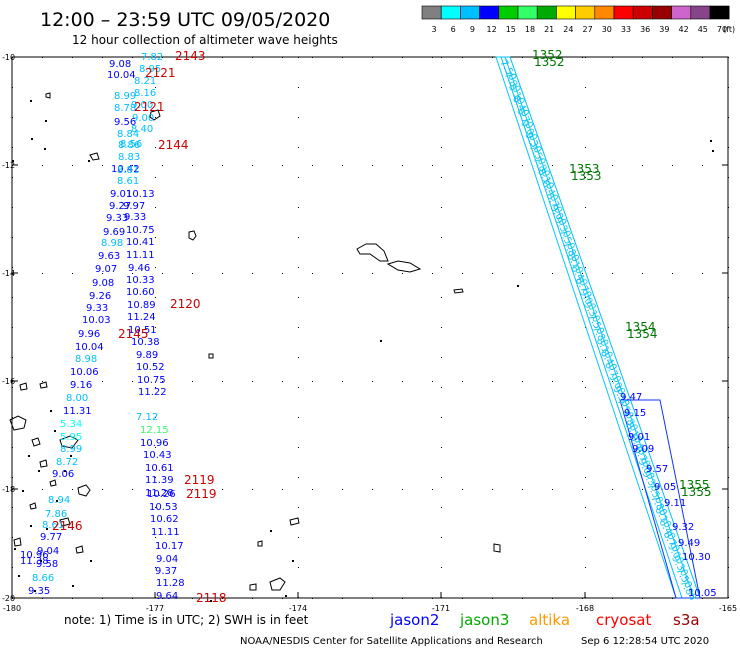  Describe the element at coordinates (549, 620) in the screenshot. I see `satellite-legend-item: altika` at that location.